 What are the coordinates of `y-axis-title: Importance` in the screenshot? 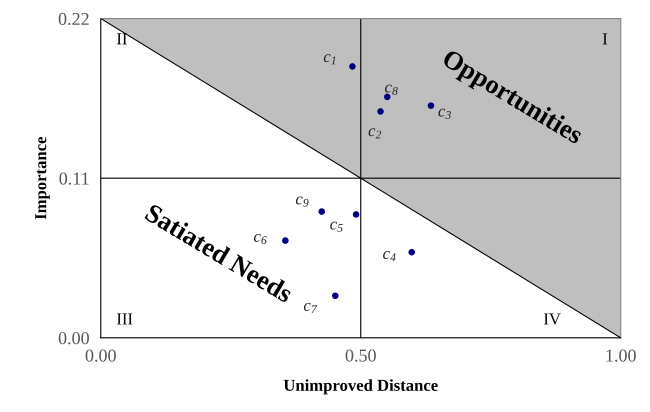 It's located at (42, 178).